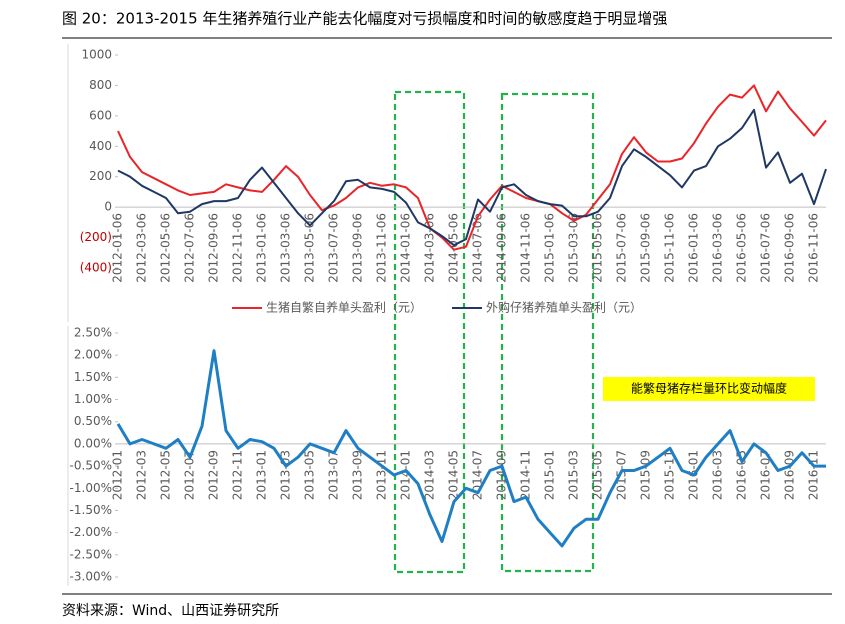  Describe the element at coordinates (430, 248) in the screenshot. I see `x-tick-label: 2014-03-06` at that location.